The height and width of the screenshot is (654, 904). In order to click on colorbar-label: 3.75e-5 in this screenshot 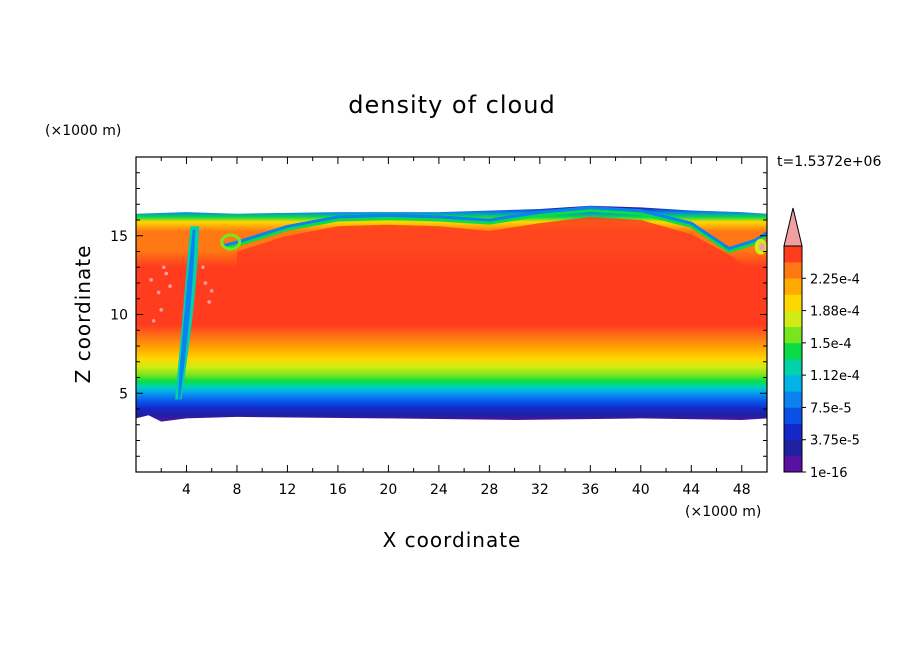, I will do `click(835, 441)`.